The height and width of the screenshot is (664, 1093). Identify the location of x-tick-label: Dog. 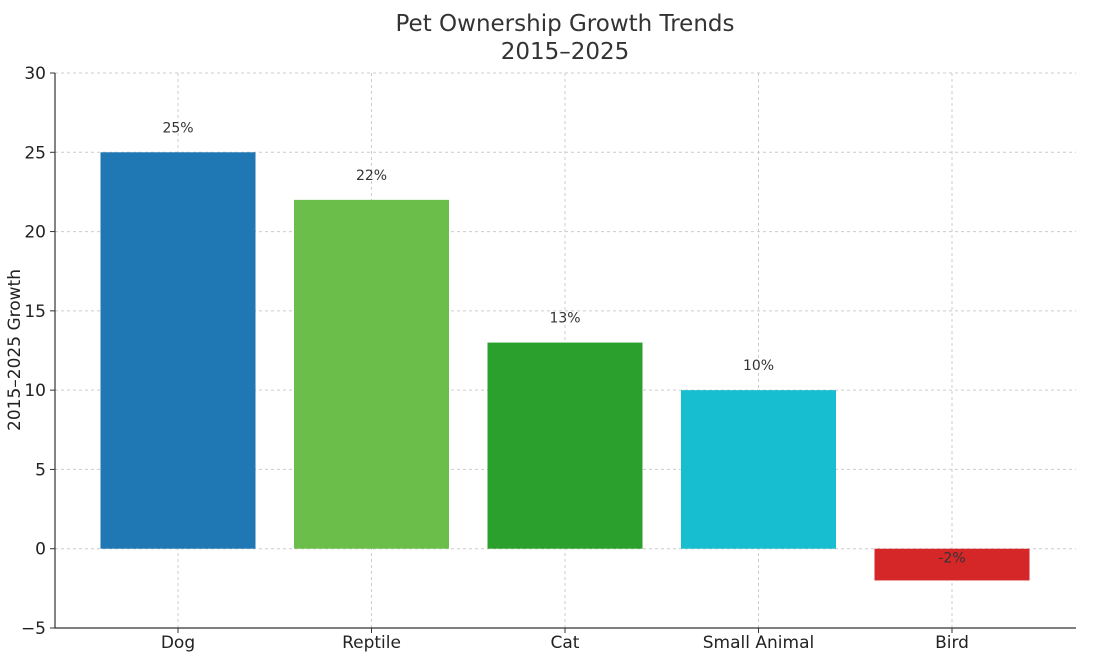
(178, 643).